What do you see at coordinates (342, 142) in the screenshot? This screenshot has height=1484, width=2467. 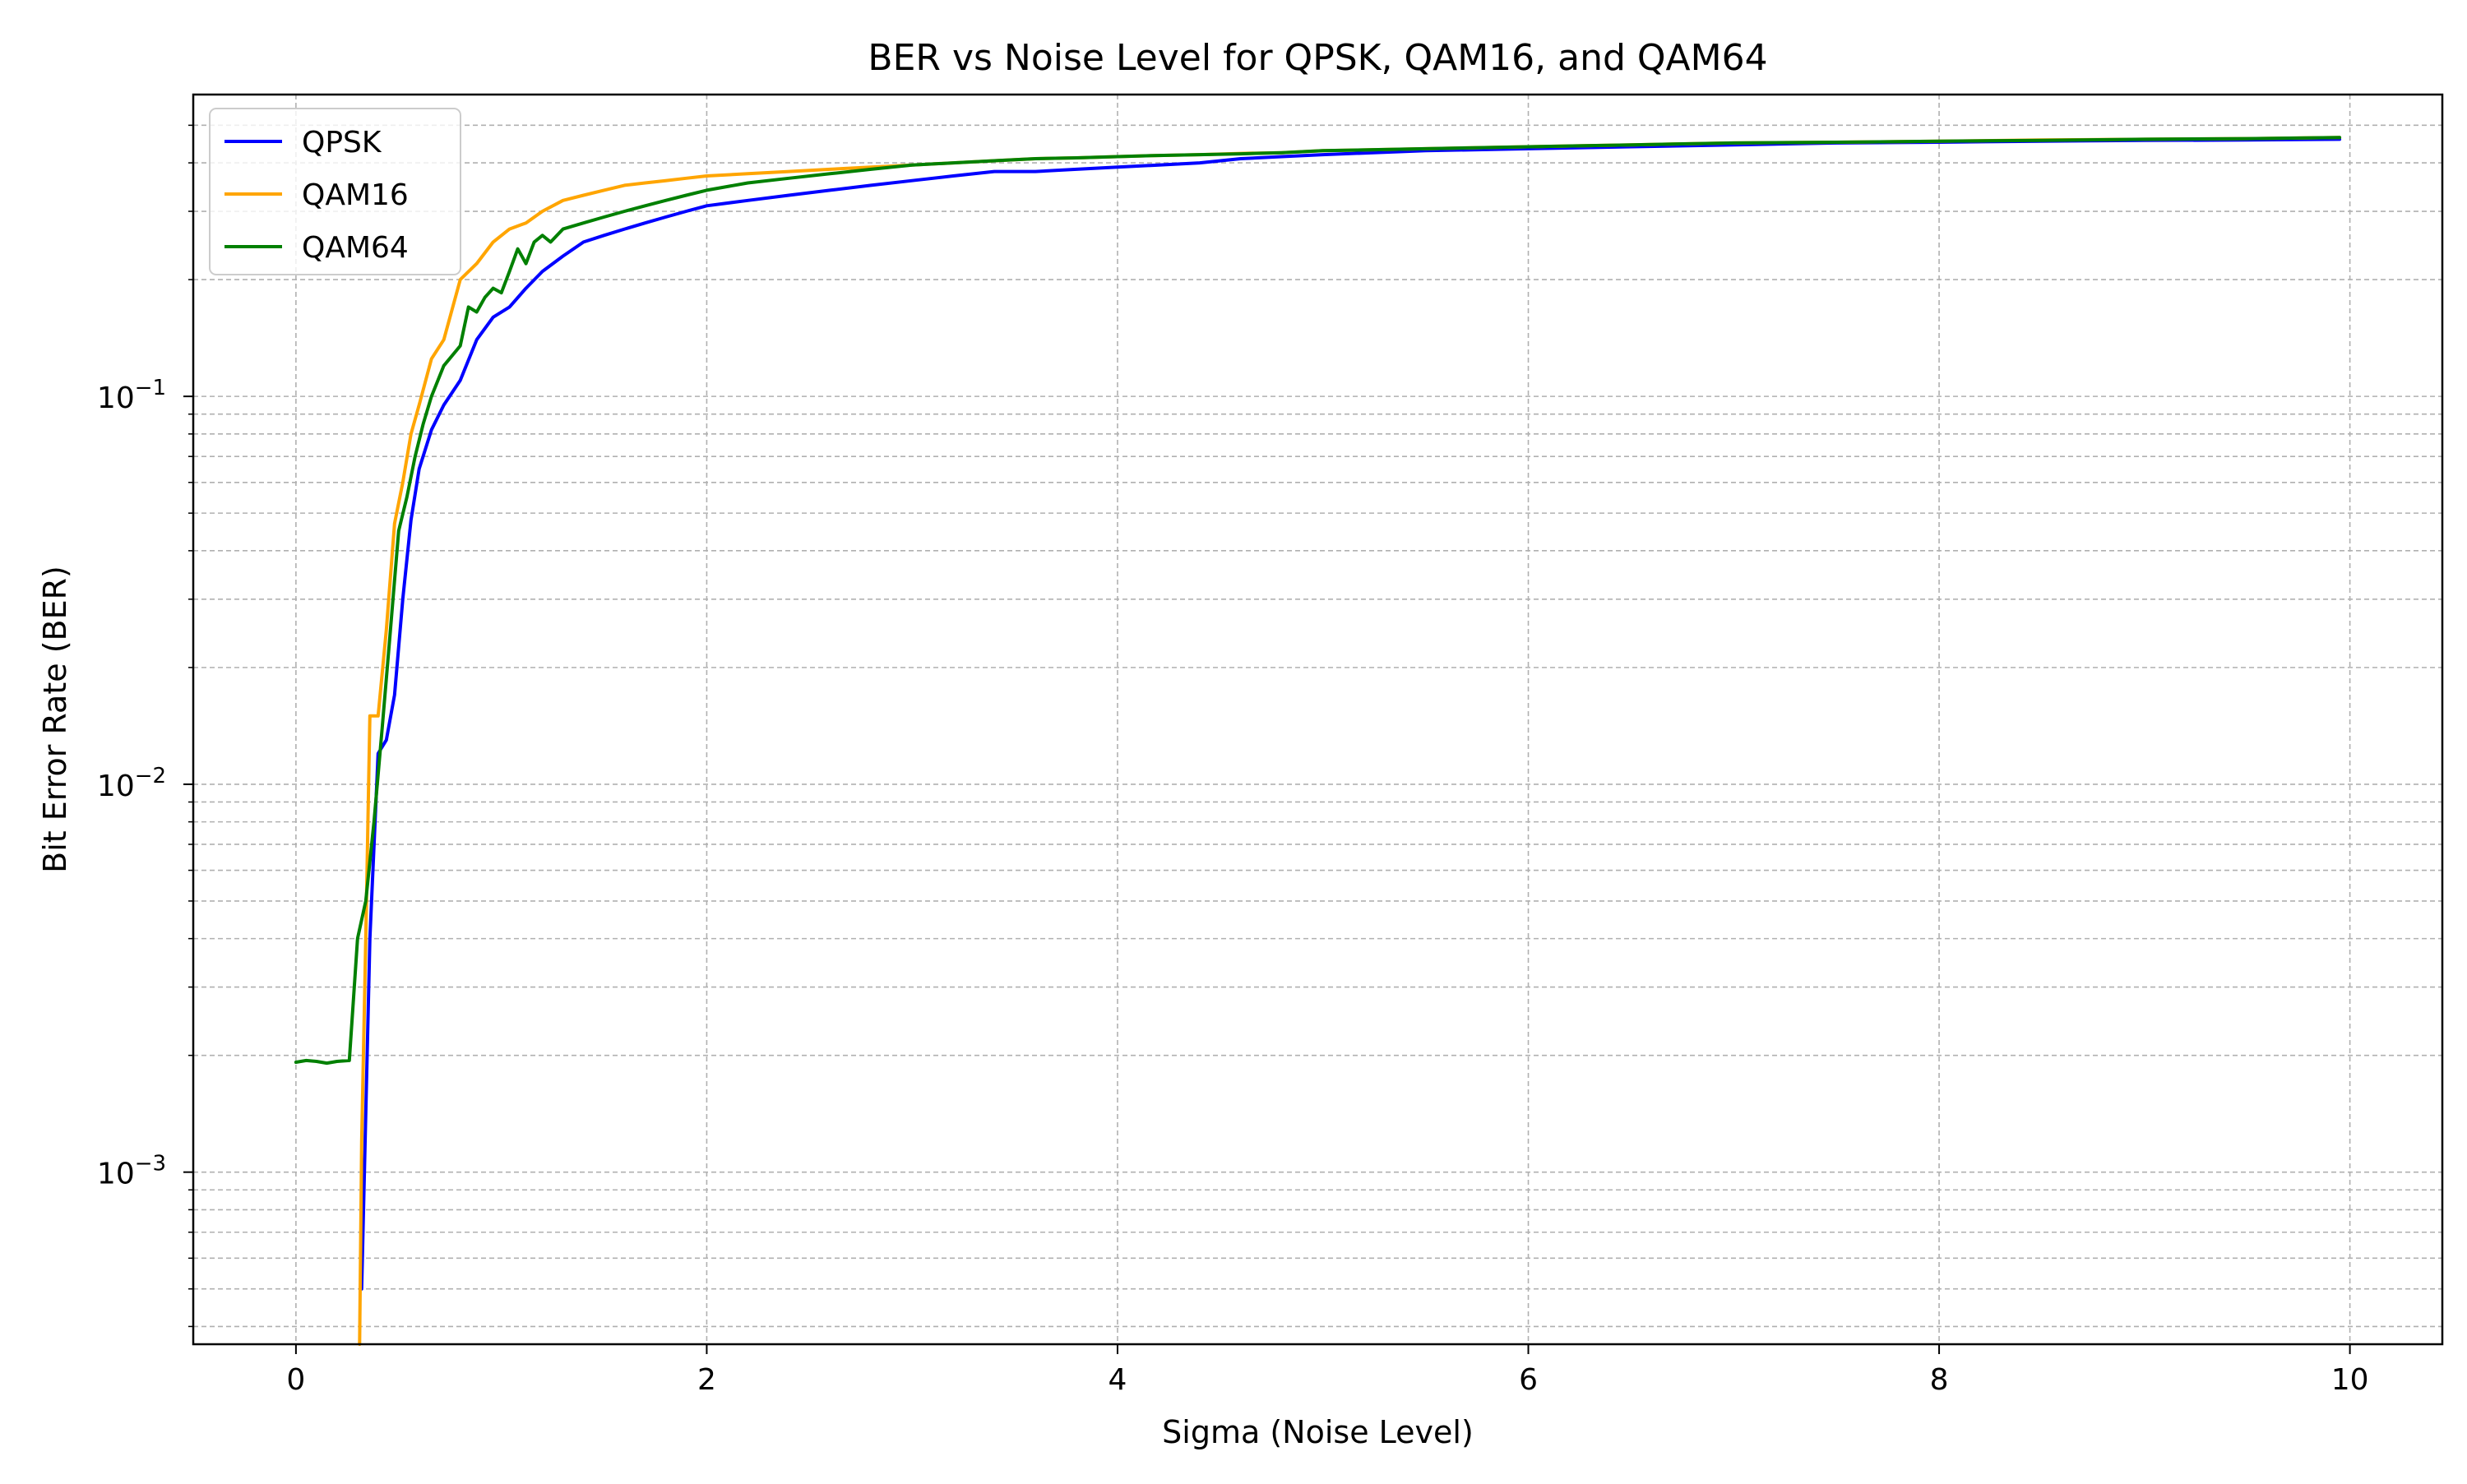 I see `legend-label-qpsk: QPSK` at bounding box center [342, 142].